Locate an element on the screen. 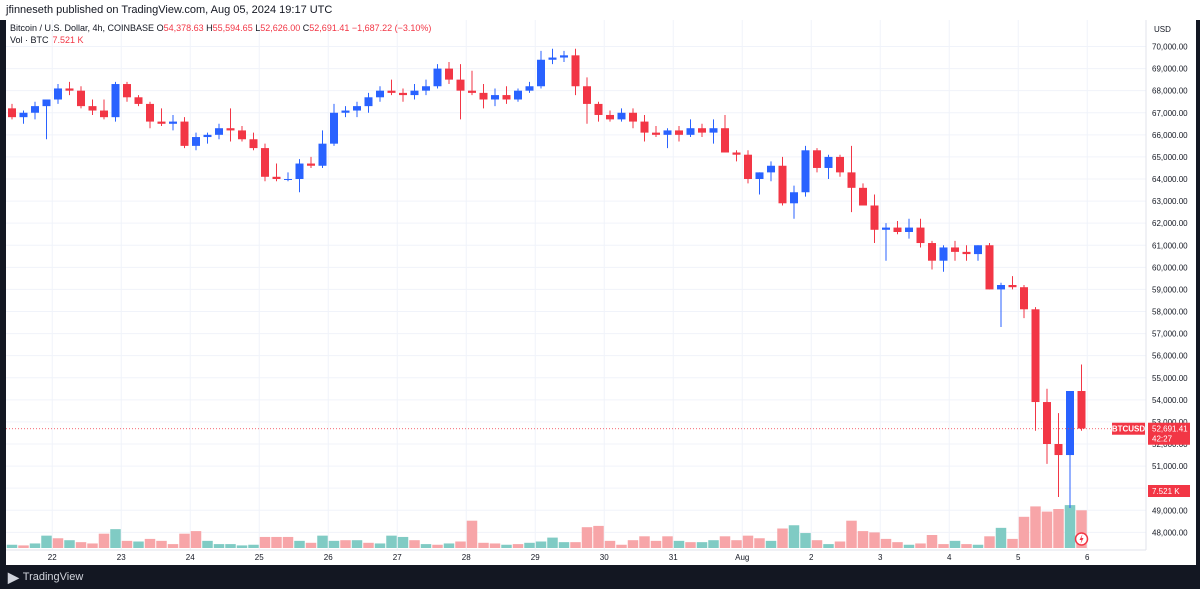 Image resolution: width=1200 pixels, height=589 pixels. symbol-badge-bg is located at coordinates (1128, 428).